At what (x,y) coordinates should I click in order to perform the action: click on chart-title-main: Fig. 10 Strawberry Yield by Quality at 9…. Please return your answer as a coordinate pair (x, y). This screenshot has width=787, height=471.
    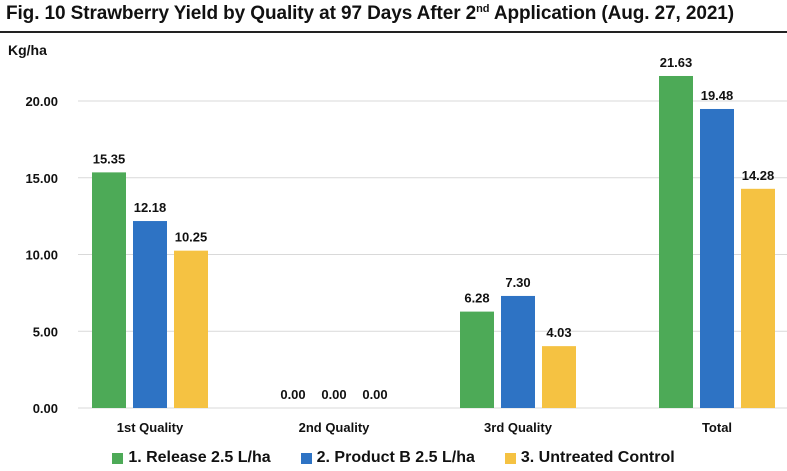
    Looking at the image, I should click on (241, 13).